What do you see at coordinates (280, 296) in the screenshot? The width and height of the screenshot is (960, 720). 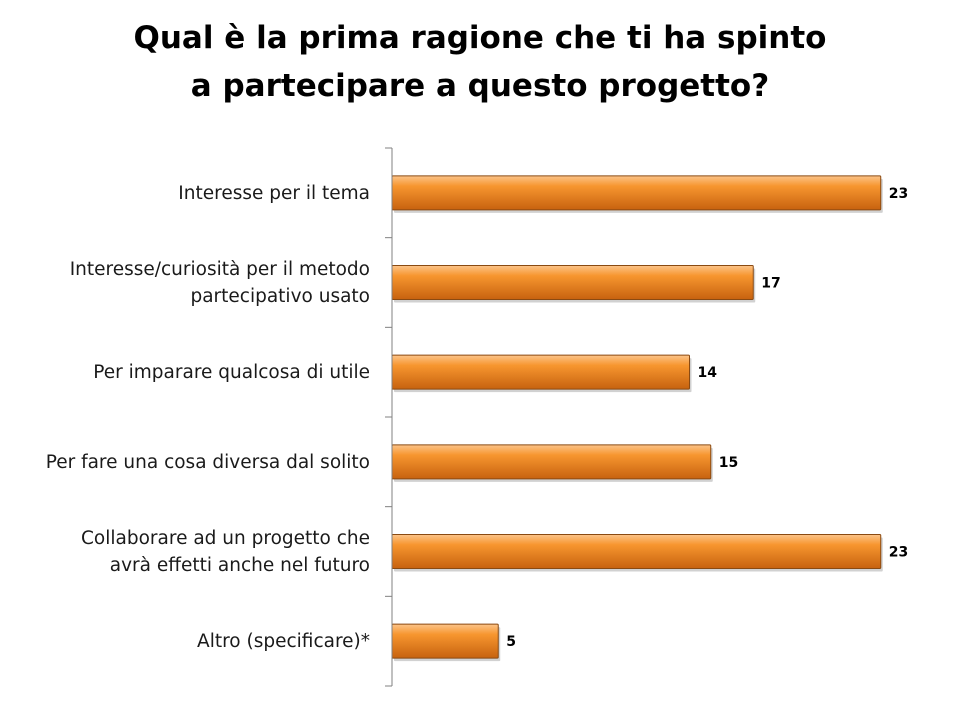 I see `category-label-2-line-2: partecipativo usato` at bounding box center [280, 296].